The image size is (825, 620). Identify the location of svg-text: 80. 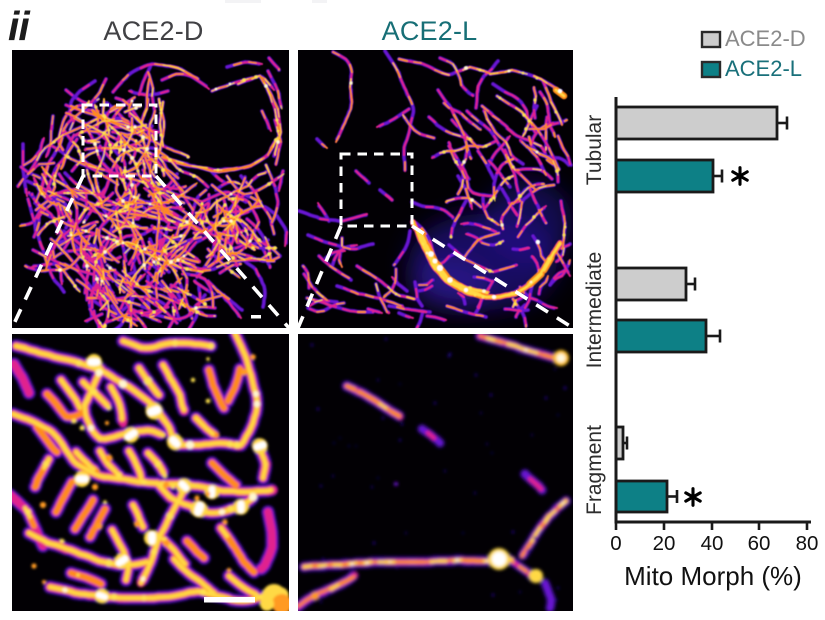
(807, 543).